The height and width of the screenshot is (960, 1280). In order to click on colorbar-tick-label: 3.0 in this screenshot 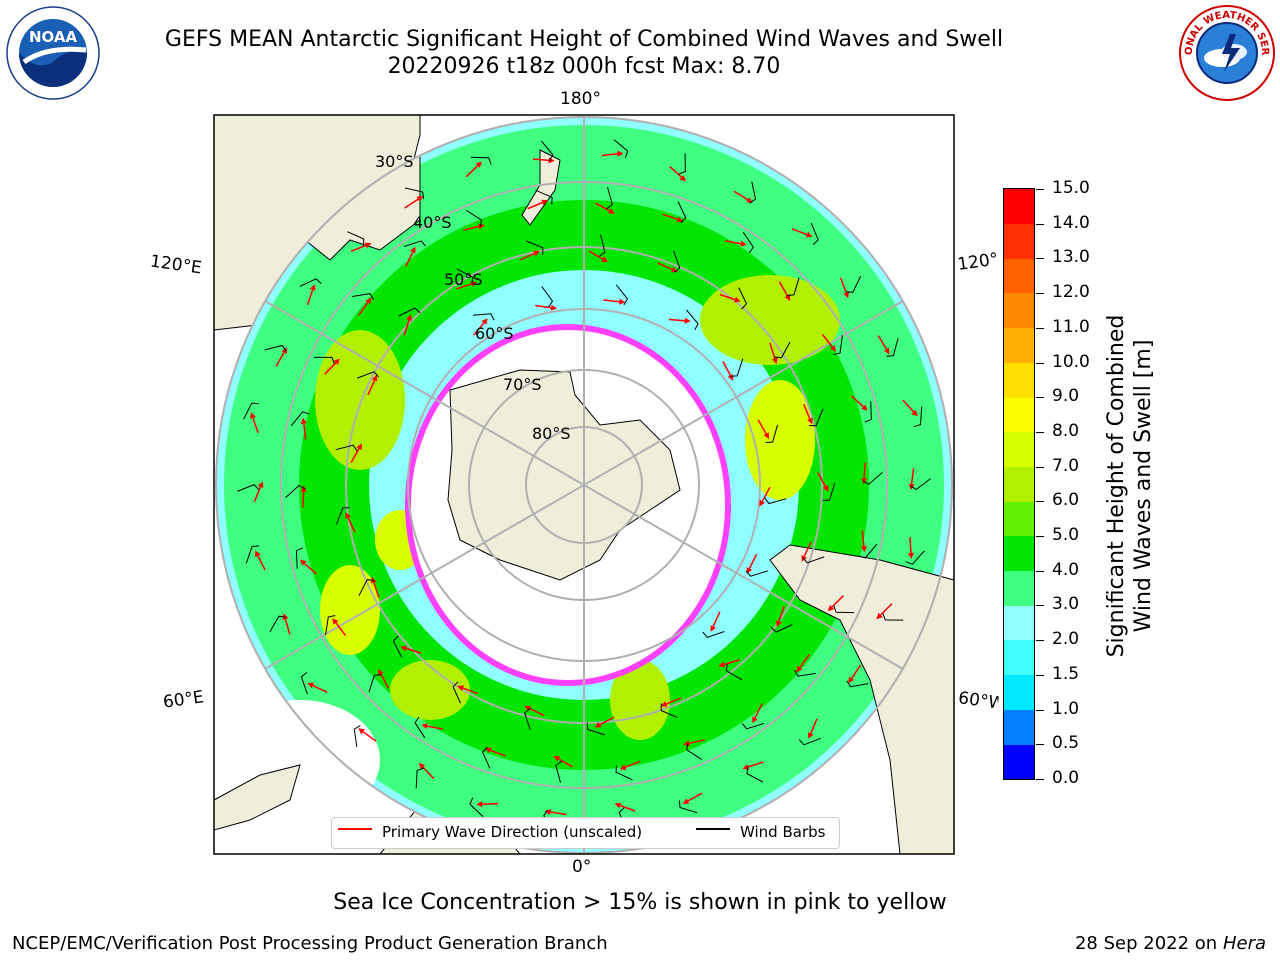, I will do `click(1066, 604)`.